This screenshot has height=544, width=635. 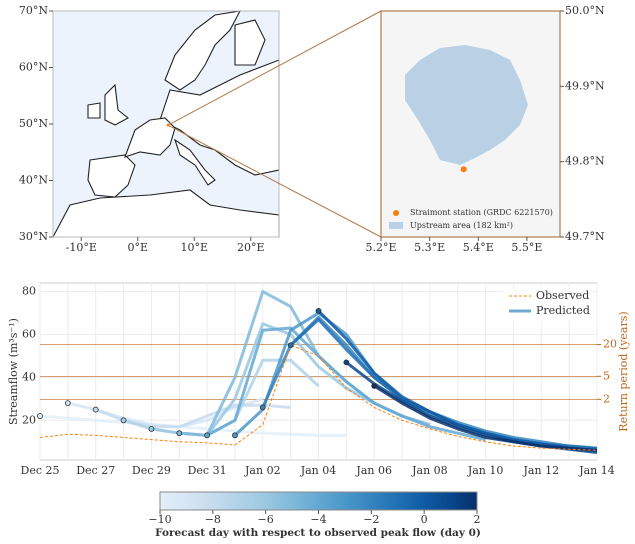 I want to click on colorbar-tick-label: −8, so click(x=213, y=519).